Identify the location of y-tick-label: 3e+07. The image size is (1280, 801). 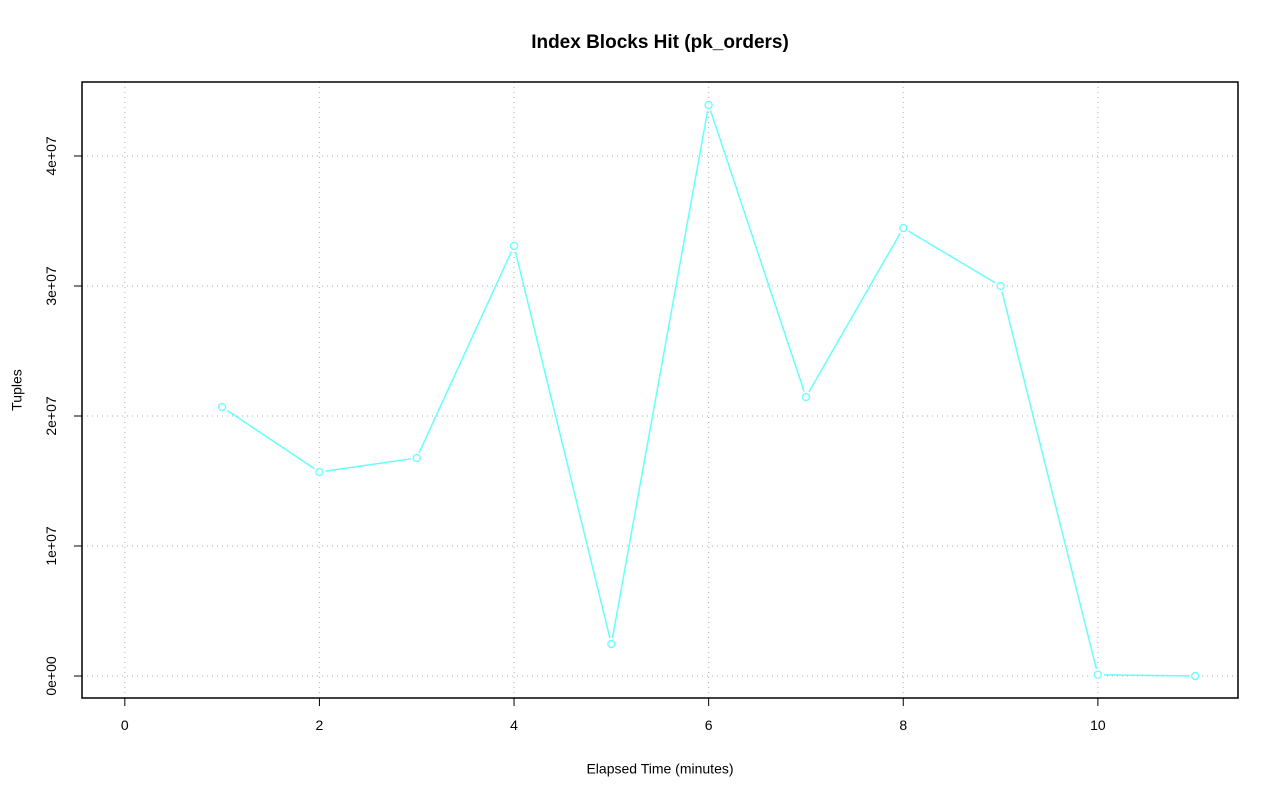
(51, 286).